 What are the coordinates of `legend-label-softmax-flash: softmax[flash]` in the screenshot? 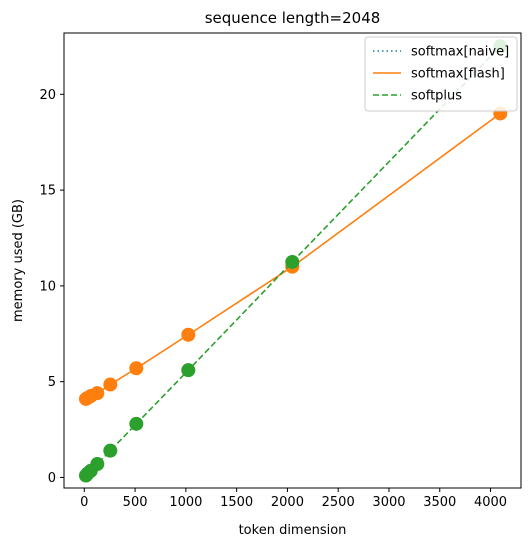 It's located at (458, 74).